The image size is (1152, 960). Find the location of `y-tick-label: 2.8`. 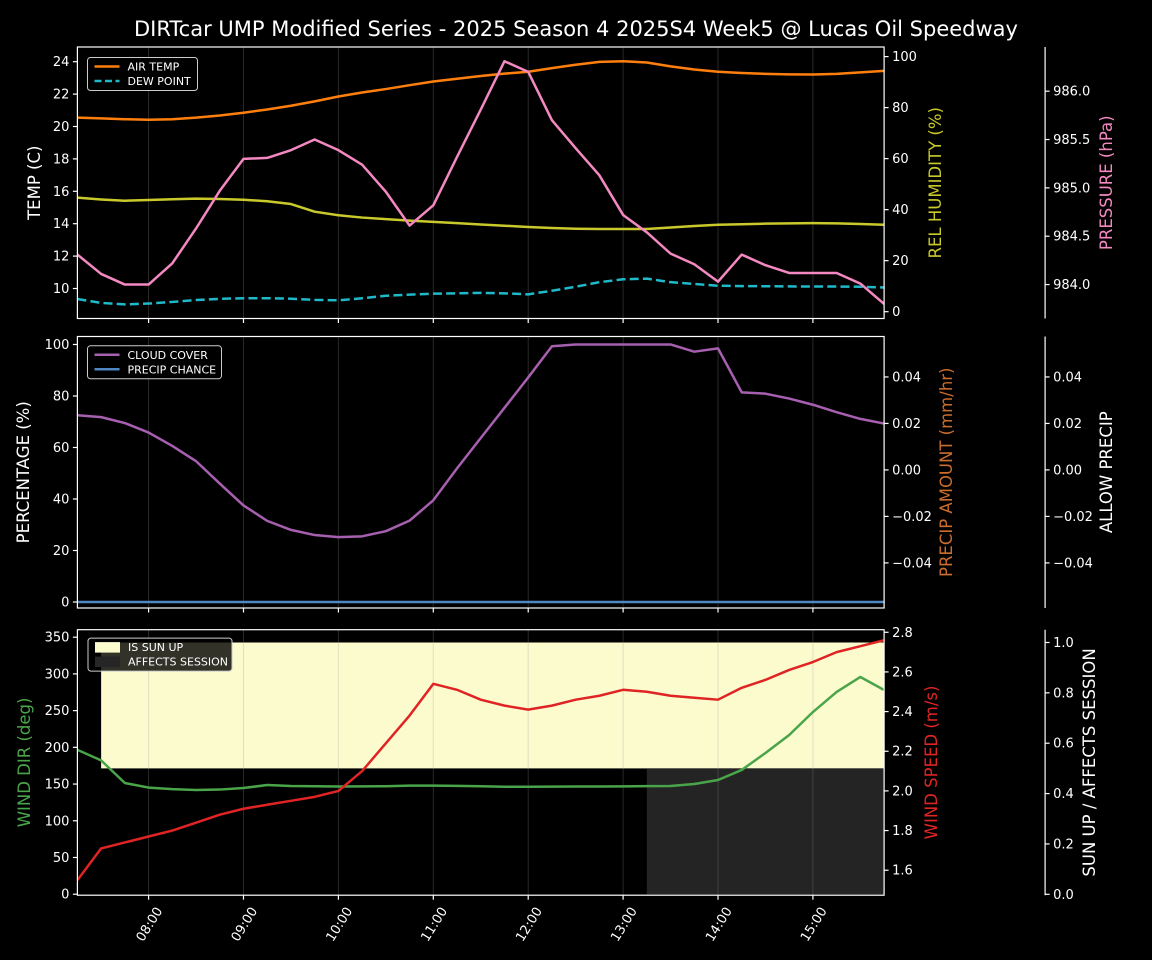

y-tick-label: 2.8 is located at coordinates (902, 633).